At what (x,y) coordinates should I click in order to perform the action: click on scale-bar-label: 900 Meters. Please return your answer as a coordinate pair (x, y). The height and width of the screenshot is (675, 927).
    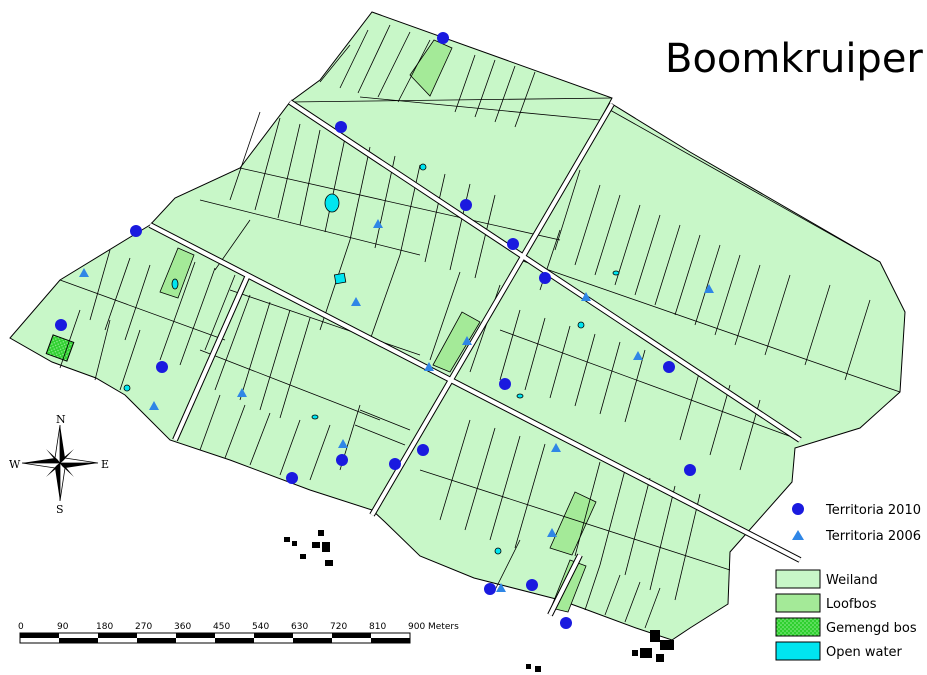
    Looking at the image, I should click on (433, 627).